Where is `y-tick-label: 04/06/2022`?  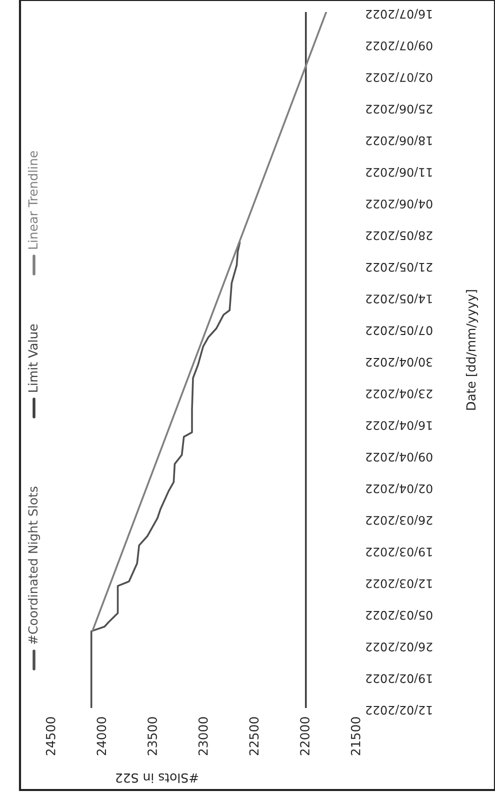
y-tick-label: 04/06/2022 is located at coordinates (399, 203).